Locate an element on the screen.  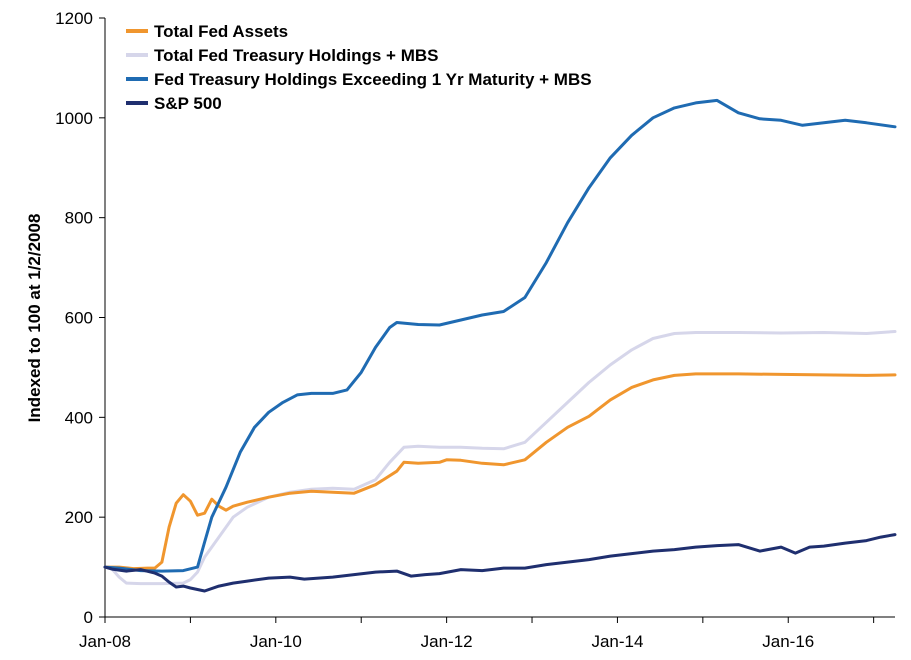
y-tick-label: 600 is located at coordinates (79, 318).